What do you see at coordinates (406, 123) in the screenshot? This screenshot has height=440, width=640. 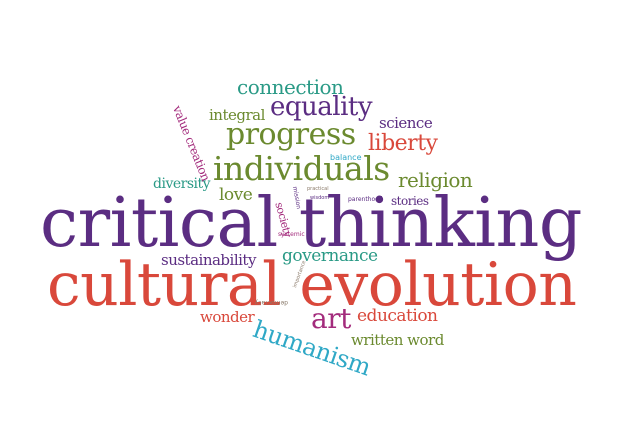 I see `word-science: science` at bounding box center [406, 123].